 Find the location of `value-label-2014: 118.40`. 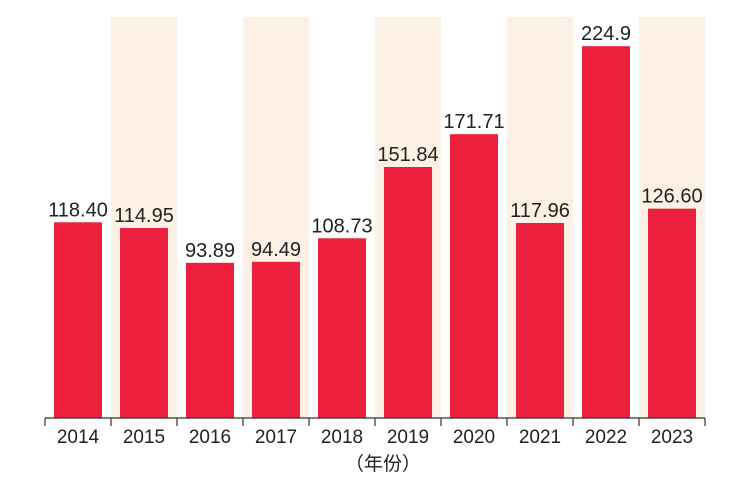

value-label-2014: 118.40 is located at coordinates (78, 210).